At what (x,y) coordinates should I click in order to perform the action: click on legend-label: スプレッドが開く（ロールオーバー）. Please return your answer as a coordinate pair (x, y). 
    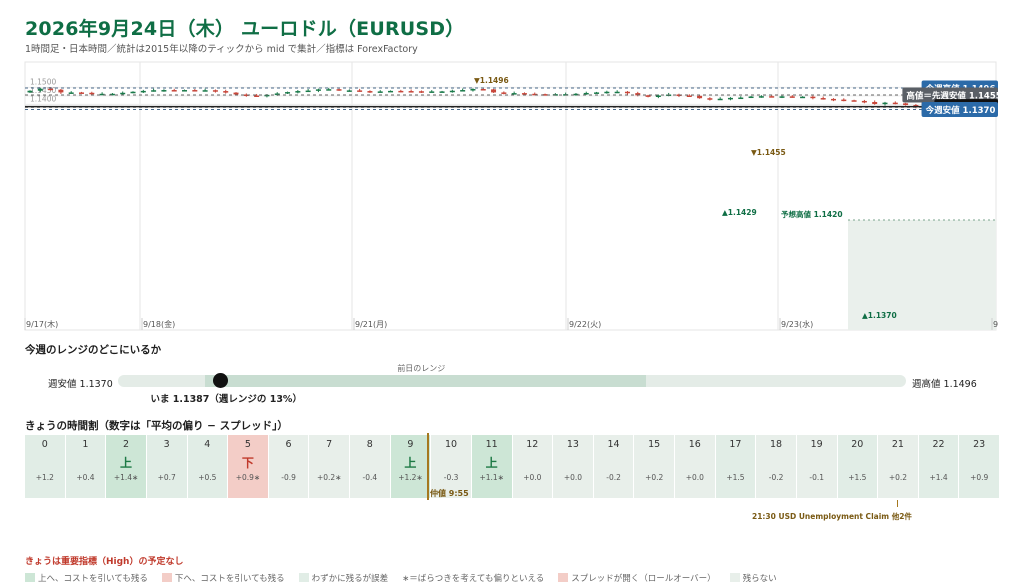
    Looking at the image, I should click on (643, 578).